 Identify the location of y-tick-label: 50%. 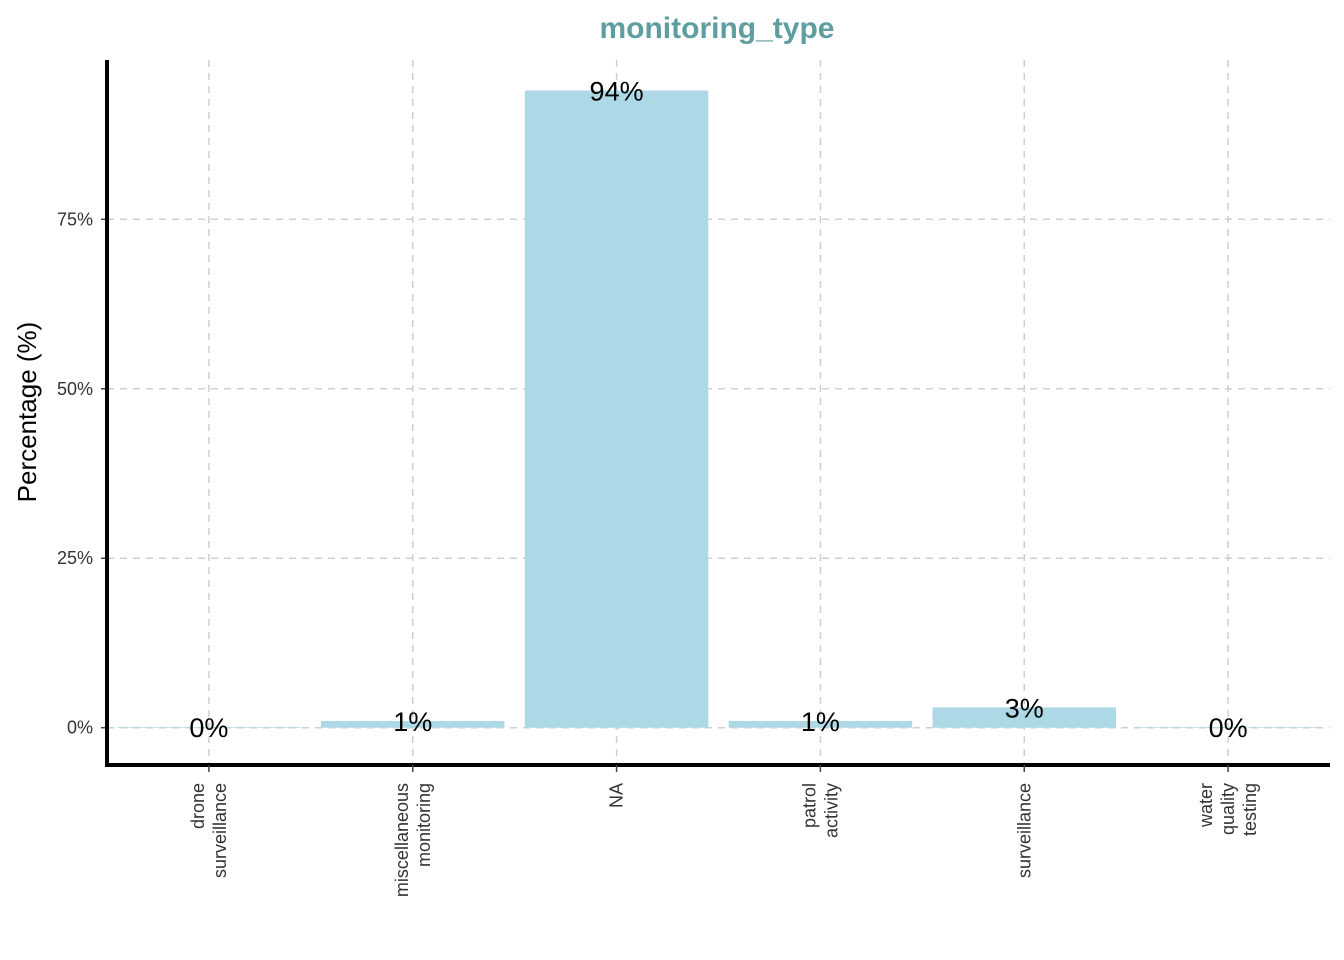
(75, 389).